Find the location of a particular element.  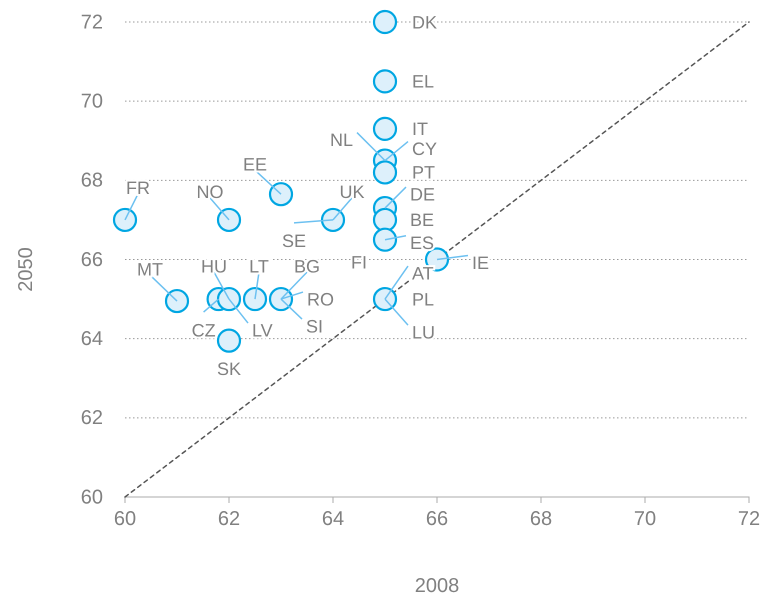

y-tick-label: 72 is located at coordinates (91, 22).